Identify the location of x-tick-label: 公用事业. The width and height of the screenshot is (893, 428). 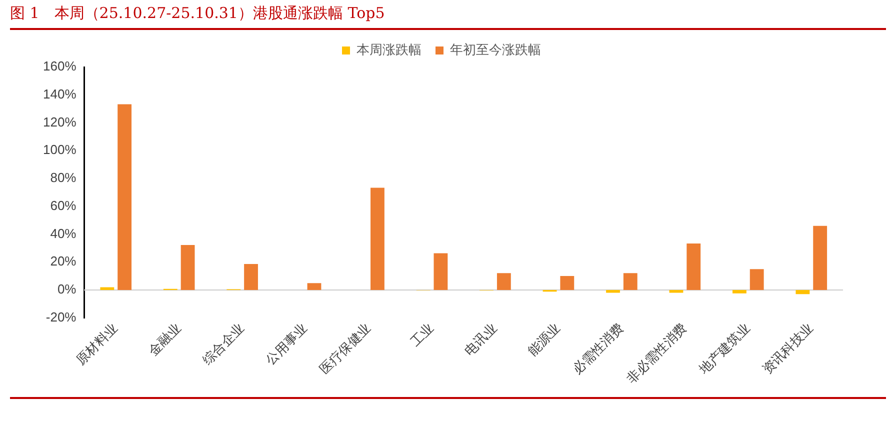
(287, 344).